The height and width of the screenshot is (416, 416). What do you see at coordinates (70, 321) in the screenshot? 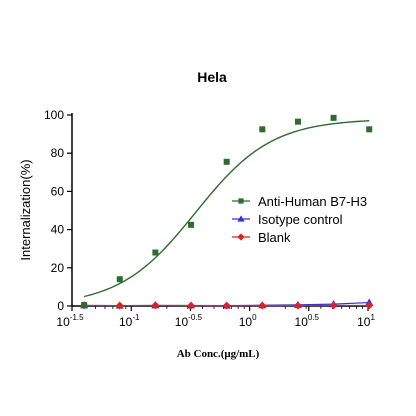
I see `x-tick-label: 10-1.5` at bounding box center [70, 321].